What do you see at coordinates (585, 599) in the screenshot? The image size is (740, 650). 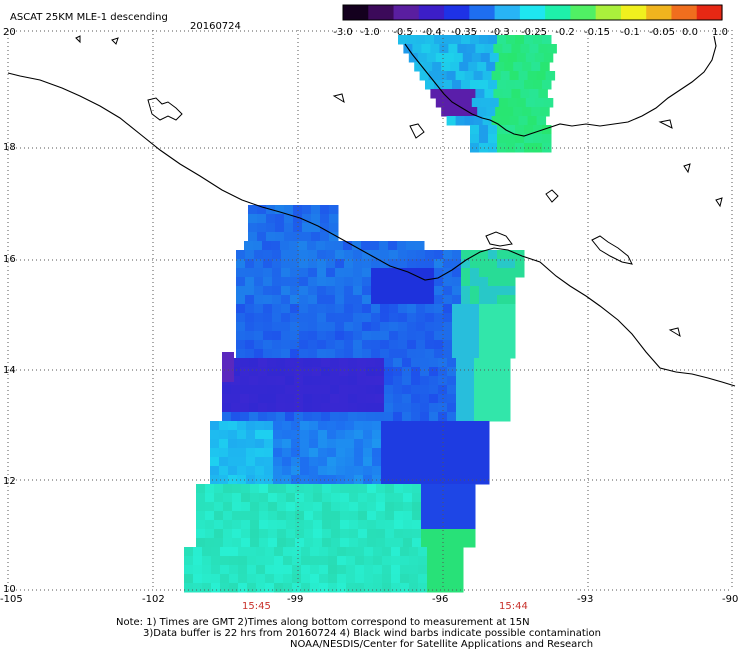 I see `lon-label: -93` at bounding box center [585, 599].